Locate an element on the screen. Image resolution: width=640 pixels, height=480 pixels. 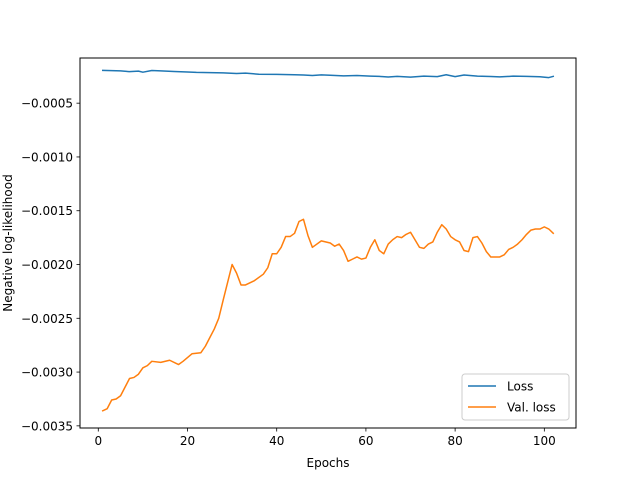
legend-label: Loss is located at coordinates (520, 387).